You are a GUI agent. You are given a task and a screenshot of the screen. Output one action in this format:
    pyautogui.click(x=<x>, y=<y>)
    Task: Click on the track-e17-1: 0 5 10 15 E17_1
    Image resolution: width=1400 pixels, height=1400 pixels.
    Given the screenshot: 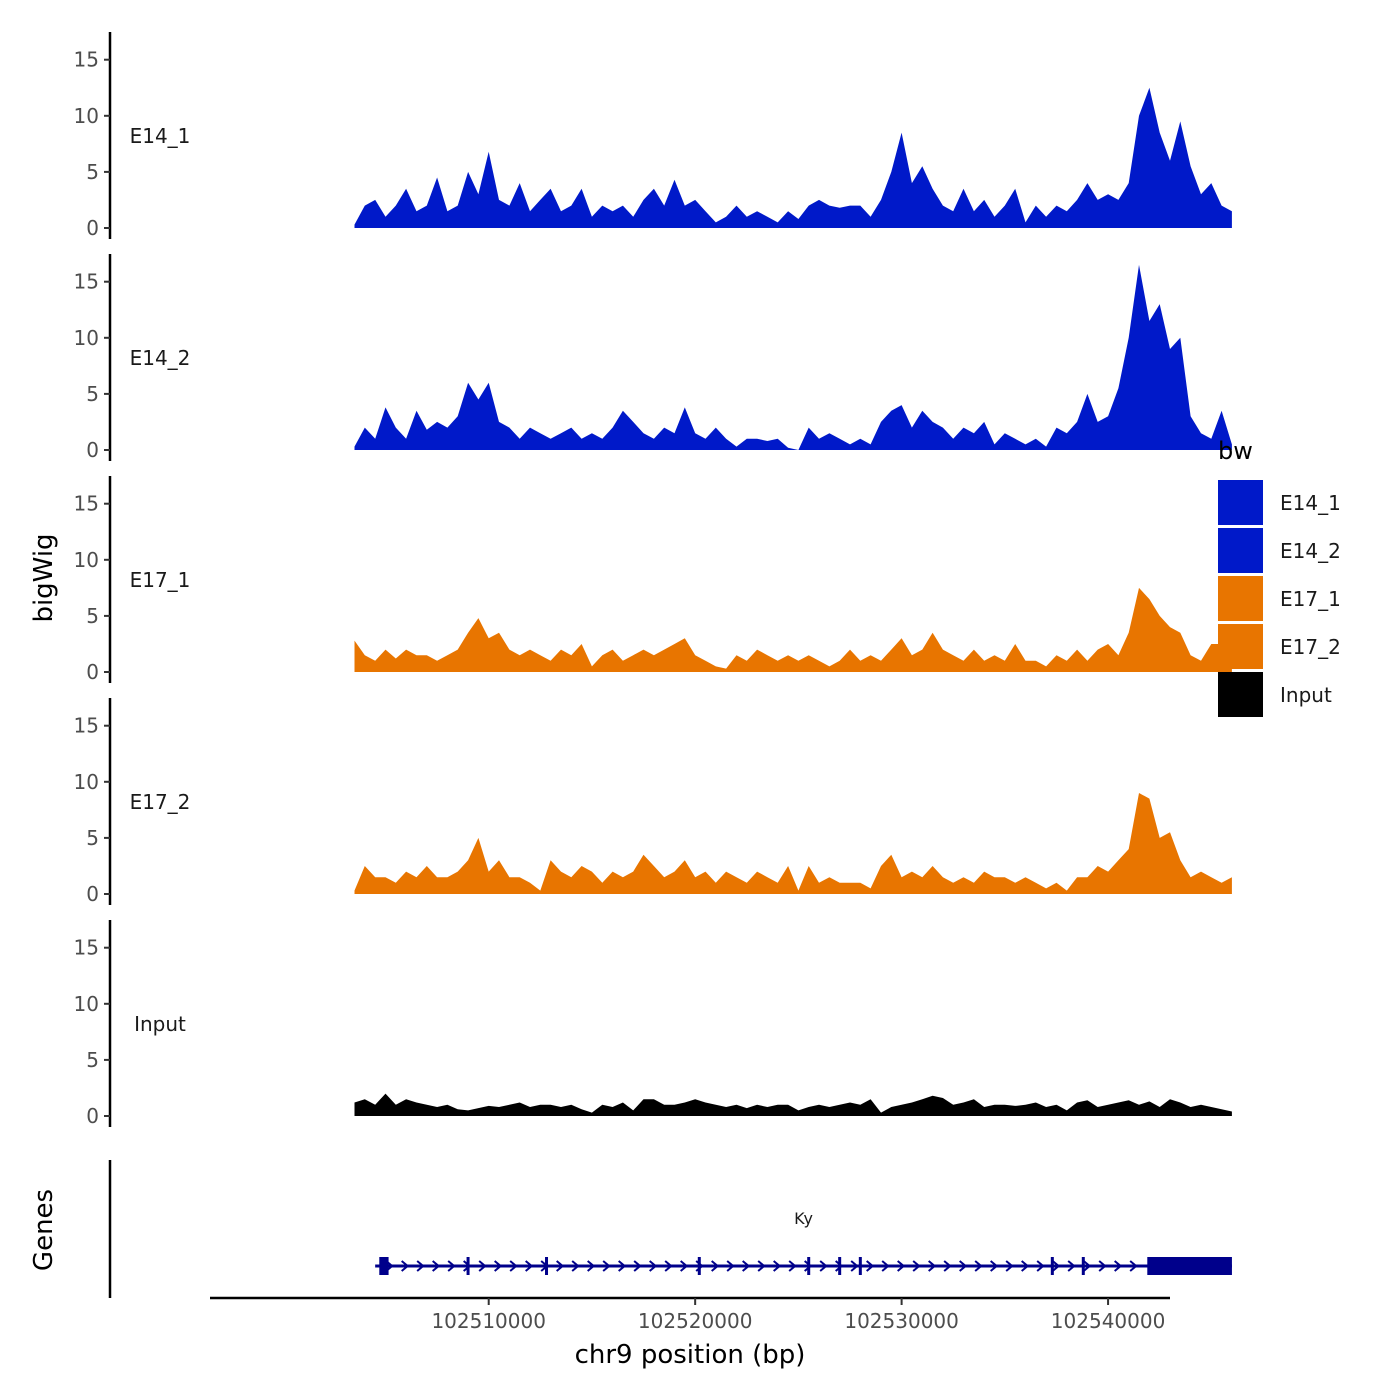 What is the action you would take?
    pyautogui.click(x=653, y=580)
    